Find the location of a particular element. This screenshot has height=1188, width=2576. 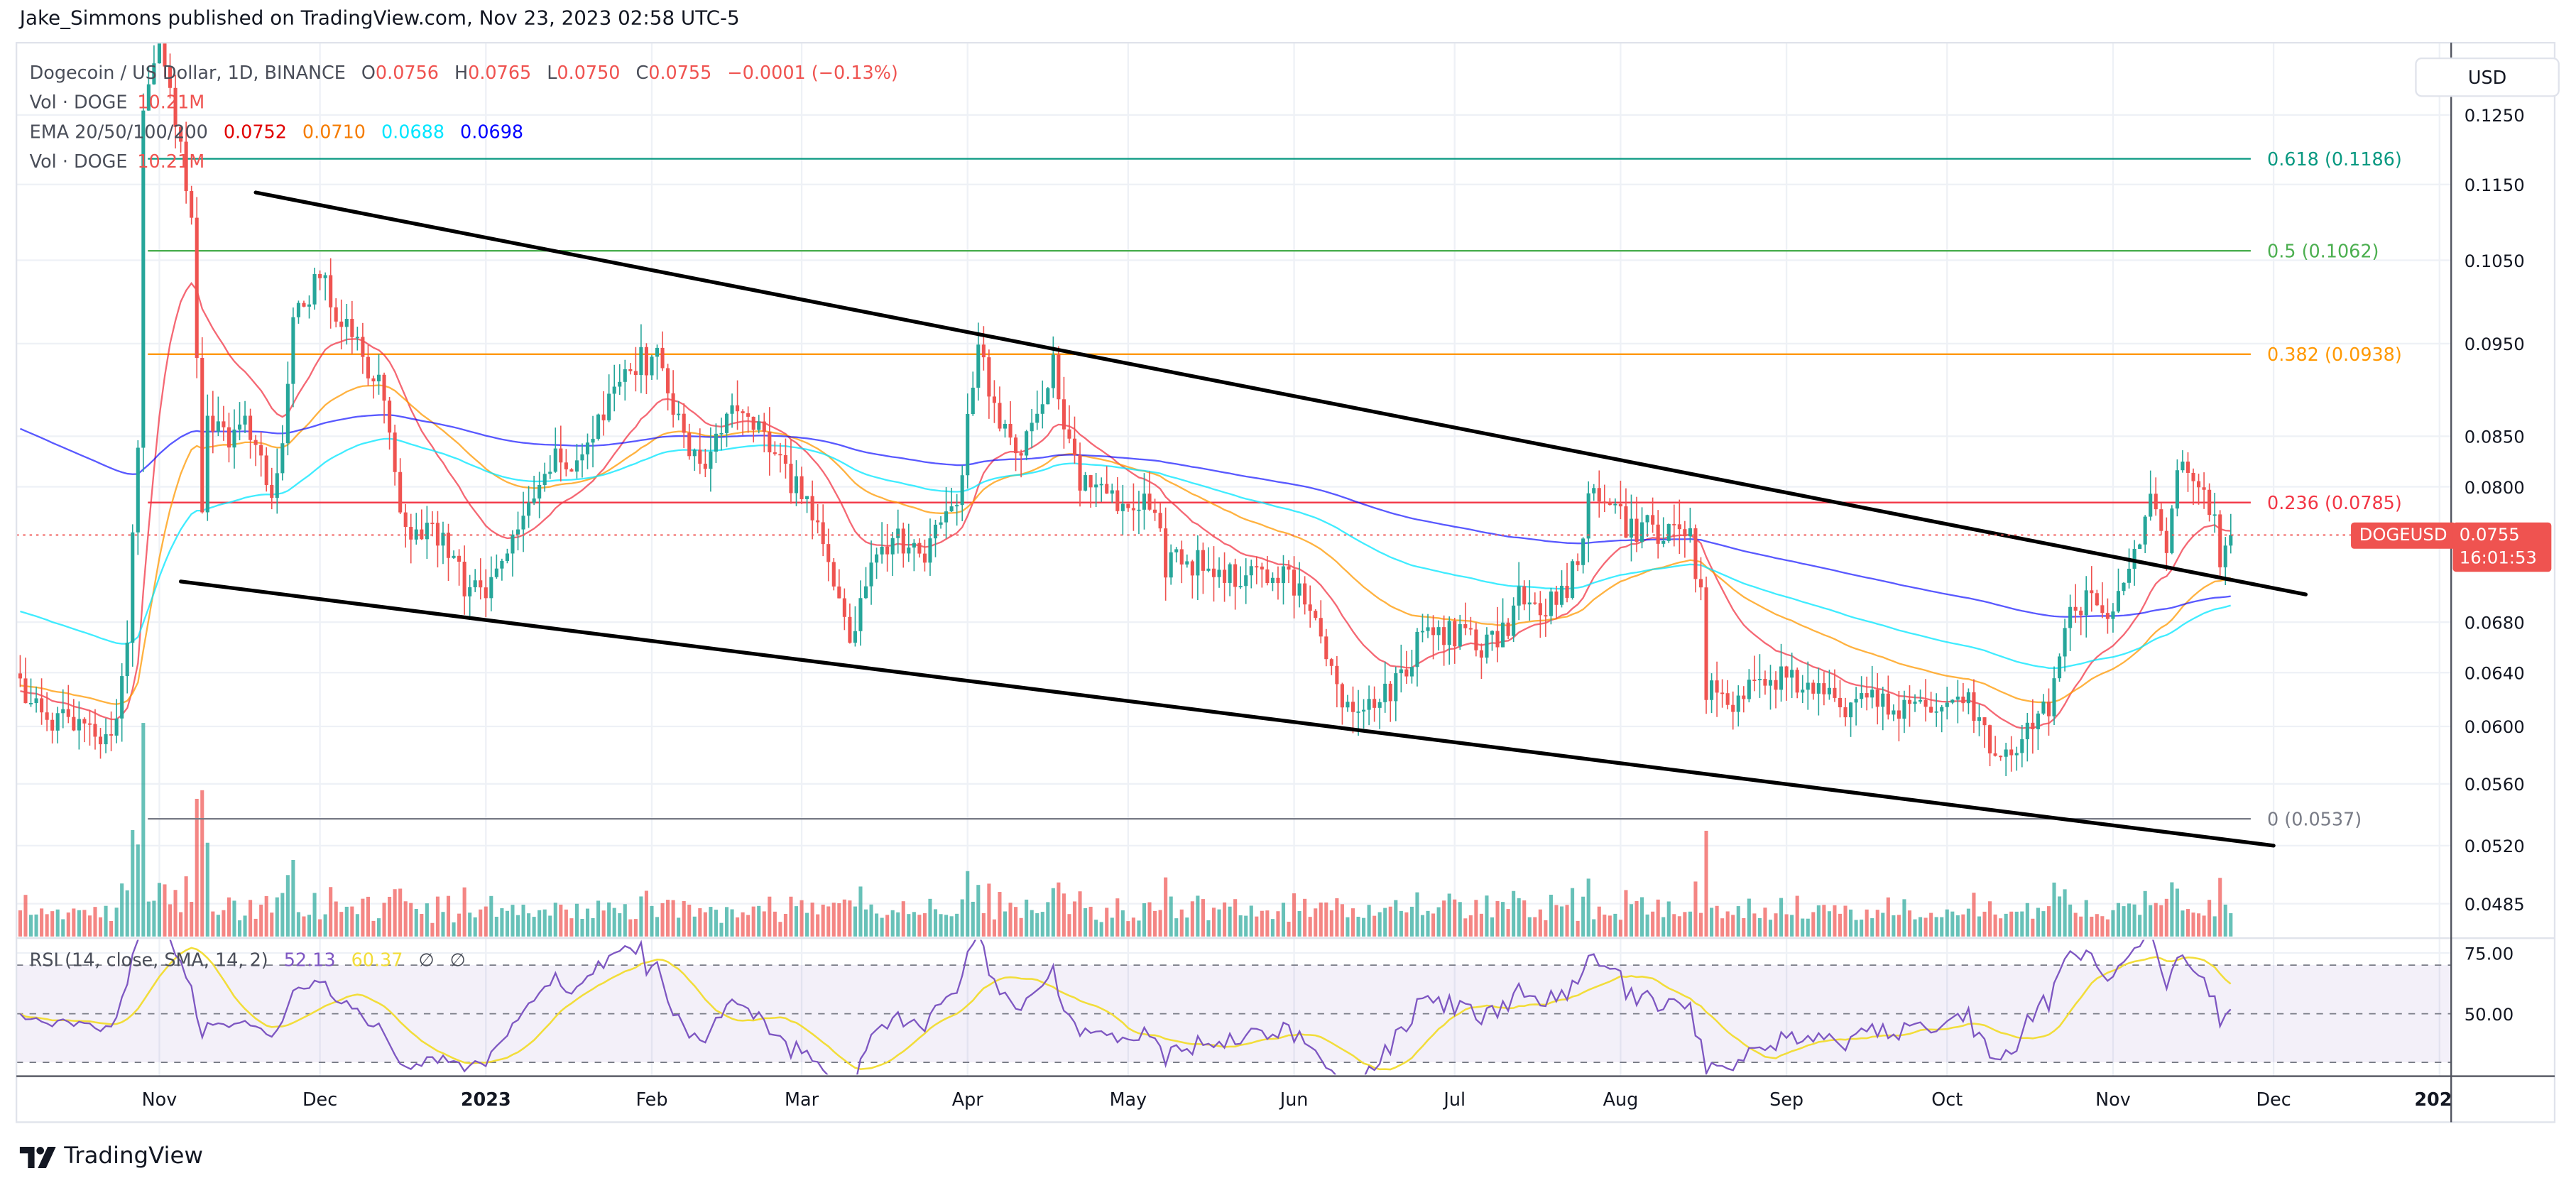

rsi-na-1: ∅ is located at coordinates (426, 960).